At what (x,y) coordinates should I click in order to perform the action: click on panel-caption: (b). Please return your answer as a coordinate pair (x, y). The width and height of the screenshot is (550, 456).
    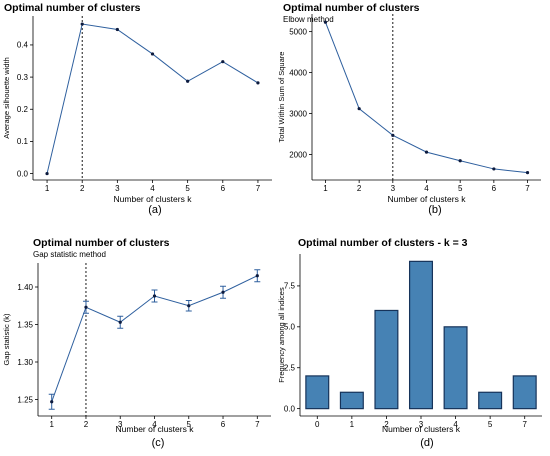
    Looking at the image, I should click on (434, 210).